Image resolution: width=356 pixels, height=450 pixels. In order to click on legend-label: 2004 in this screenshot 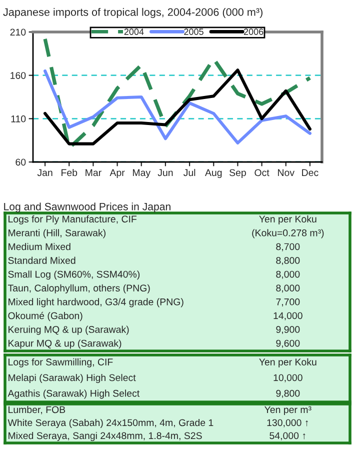, I will do `click(134, 31)`.